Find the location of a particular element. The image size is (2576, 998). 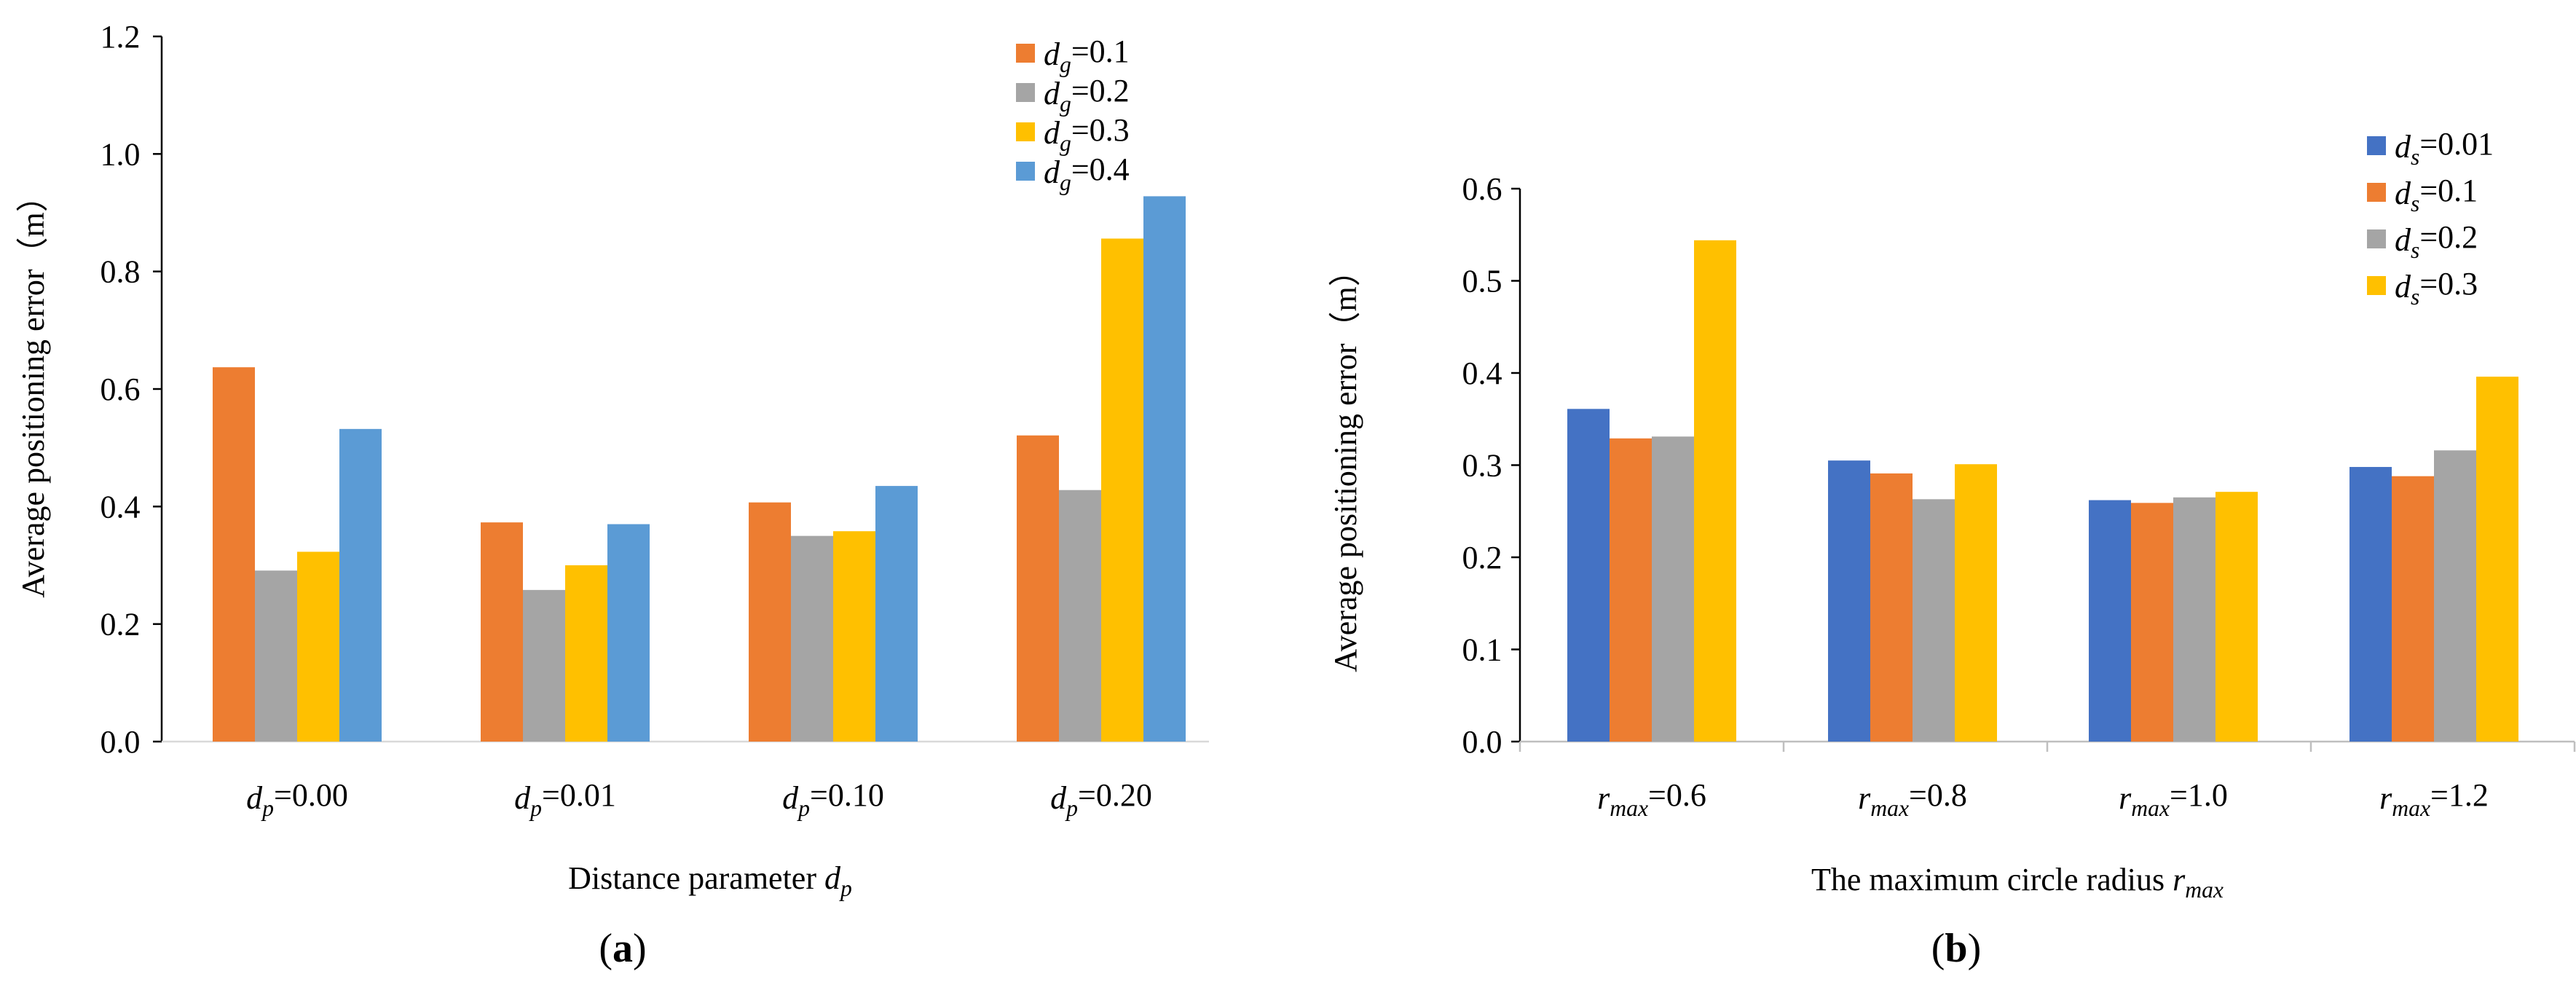

x-category-label: dp=0.20 is located at coordinates (1101, 799).